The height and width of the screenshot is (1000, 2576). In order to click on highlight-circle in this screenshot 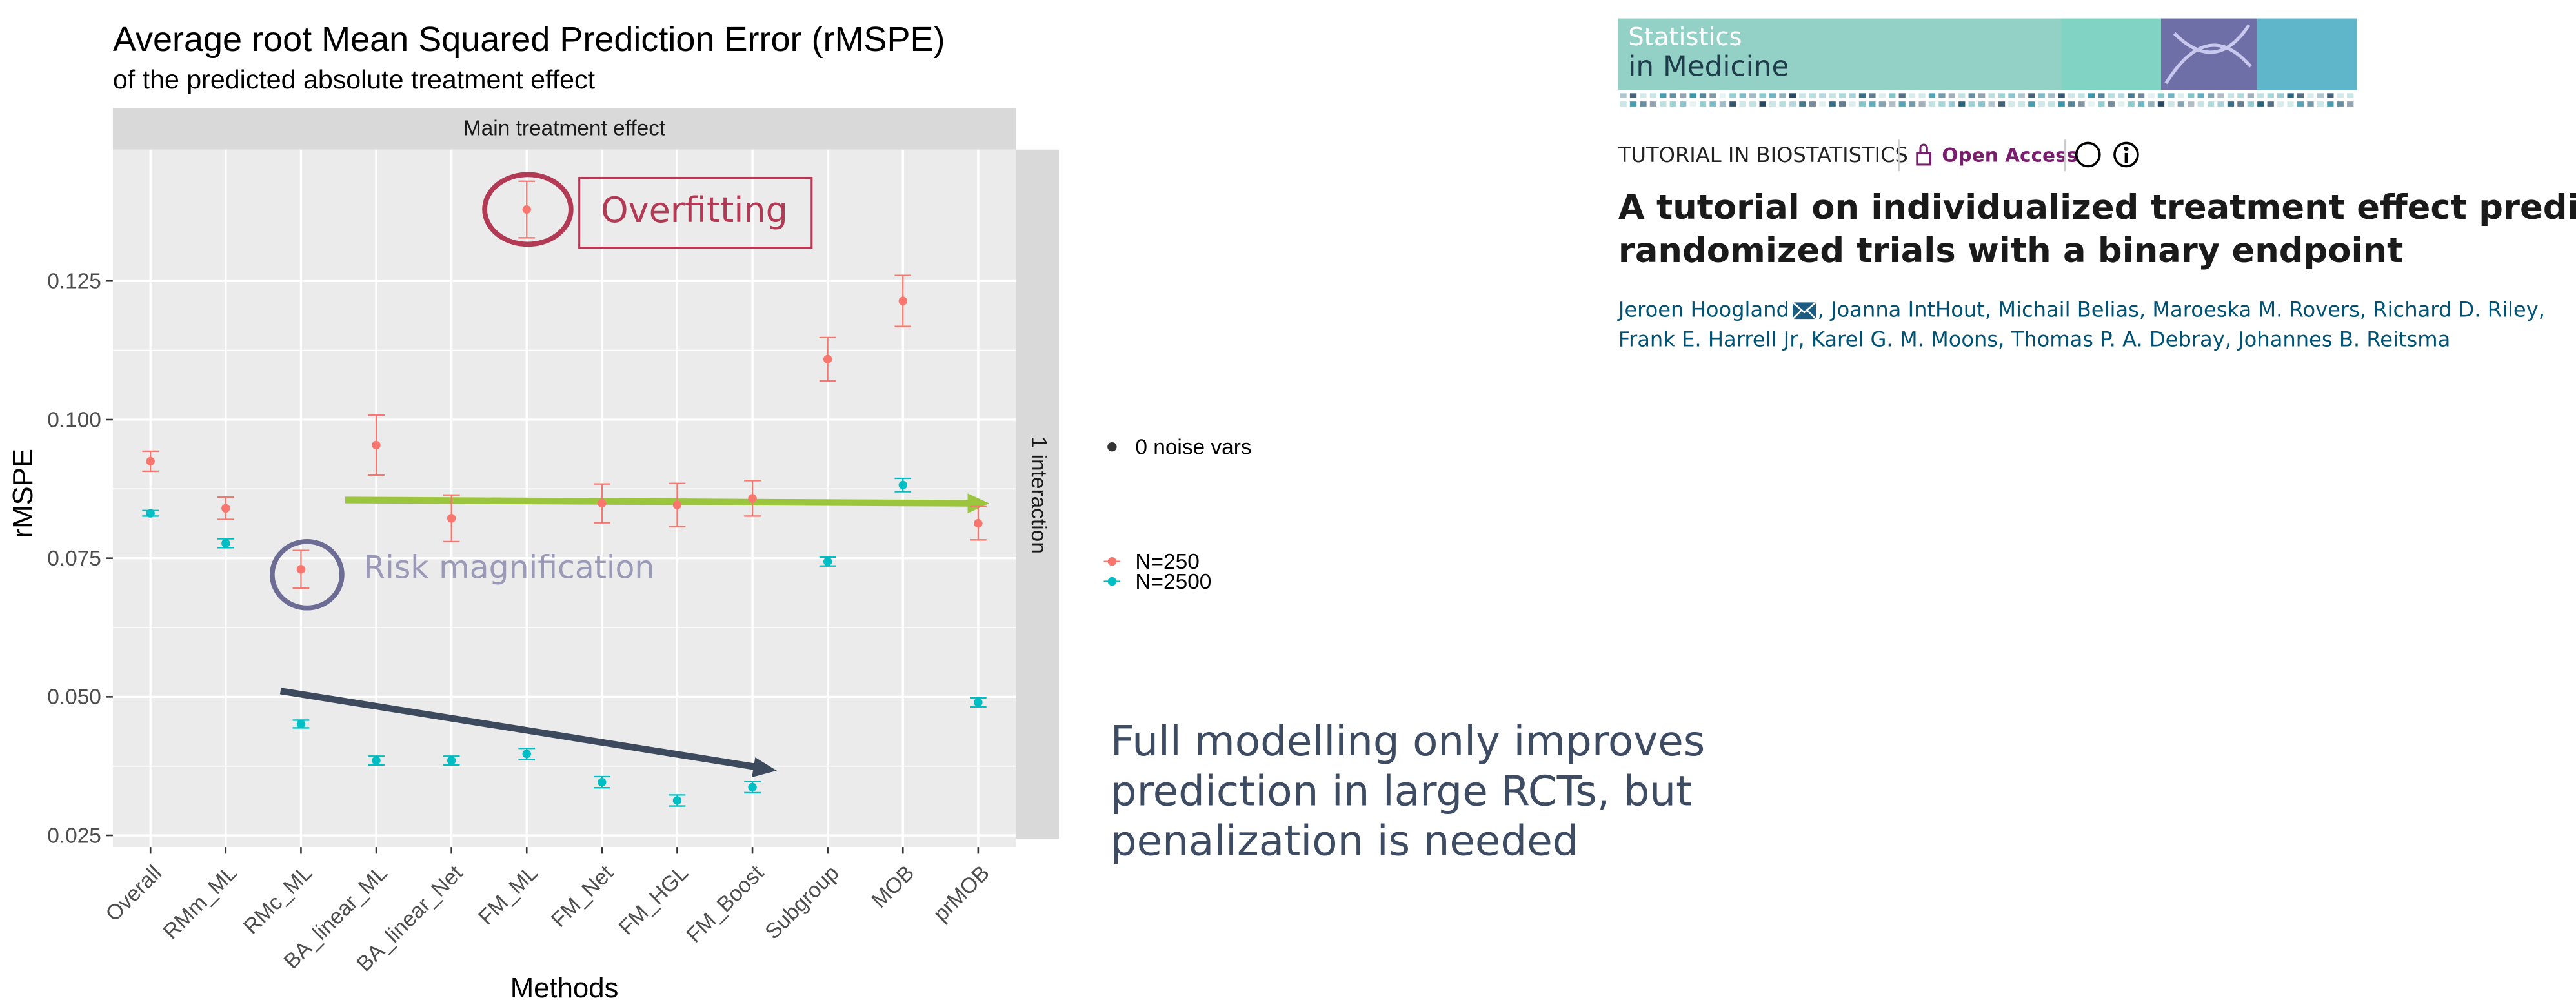, I will do `click(307, 574)`.